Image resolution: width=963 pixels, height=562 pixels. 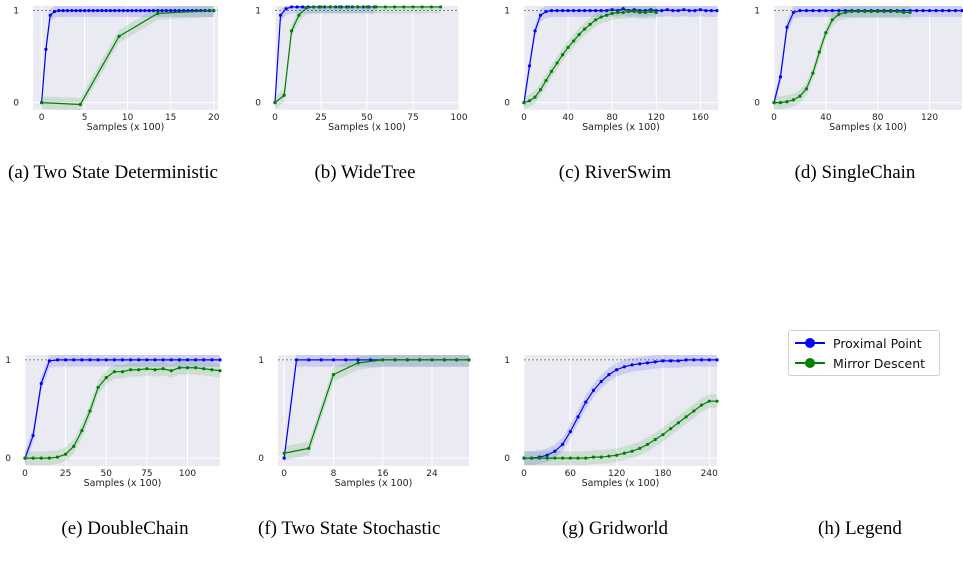 What do you see at coordinates (826, 118) in the screenshot?
I see `x-tick-label: 40` at bounding box center [826, 118].